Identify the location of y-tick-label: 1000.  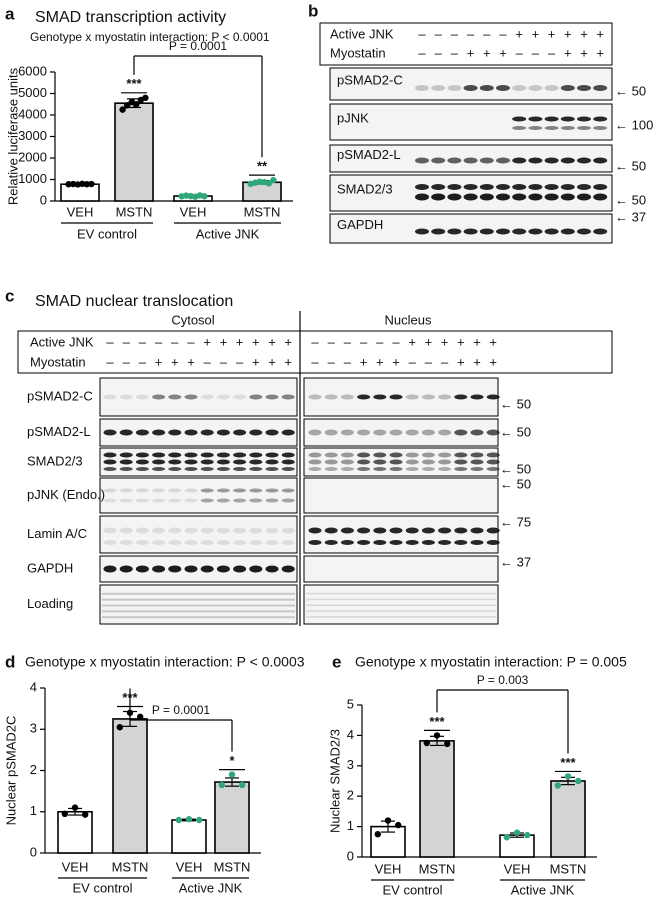
(32, 178).